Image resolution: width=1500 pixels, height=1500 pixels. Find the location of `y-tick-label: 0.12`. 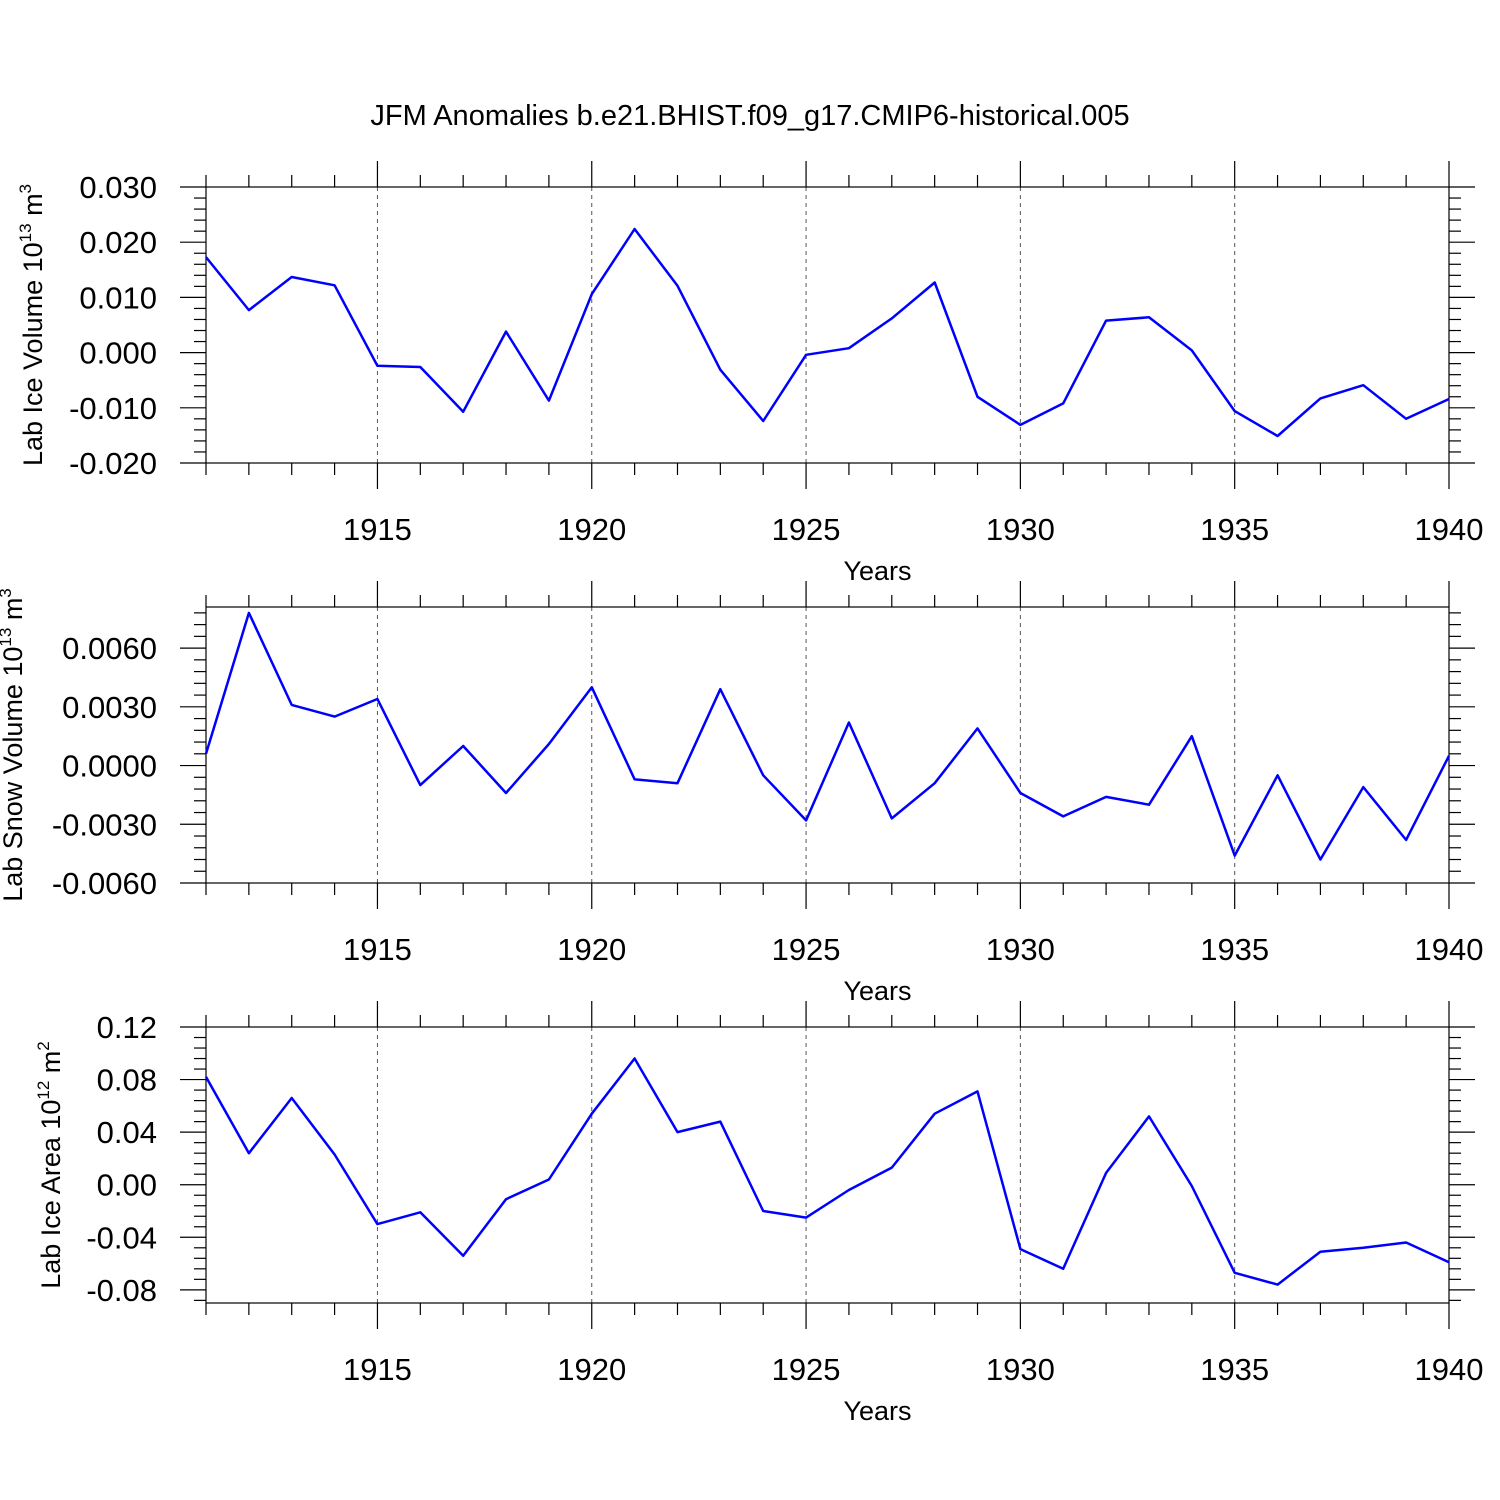

y-tick-label: 0.12 is located at coordinates (127, 1027).